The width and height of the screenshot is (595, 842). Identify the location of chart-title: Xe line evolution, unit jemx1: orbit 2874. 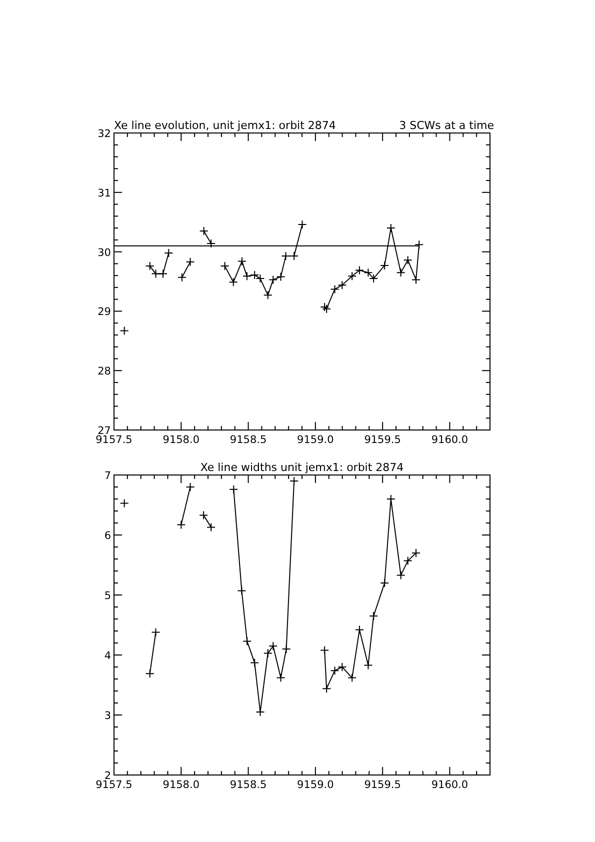
(225, 125).